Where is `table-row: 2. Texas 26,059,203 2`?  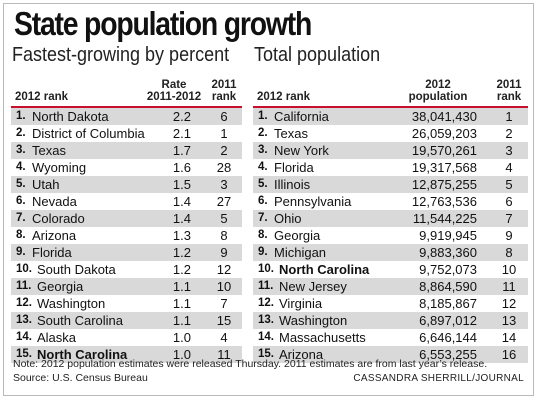 table-row: 2. Texas 26,059,203 2 is located at coordinates (390, 133).